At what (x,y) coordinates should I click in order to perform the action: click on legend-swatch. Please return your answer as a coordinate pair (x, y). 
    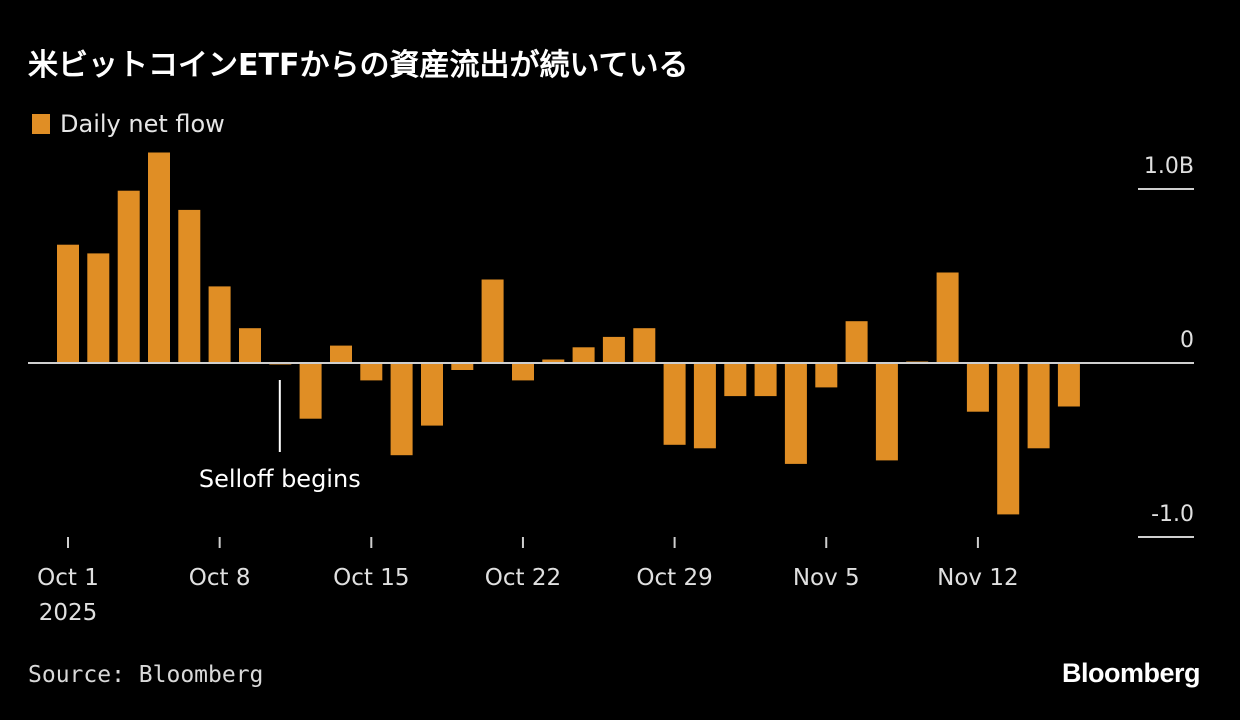
    Looking at the image, I should click on (41, 124).